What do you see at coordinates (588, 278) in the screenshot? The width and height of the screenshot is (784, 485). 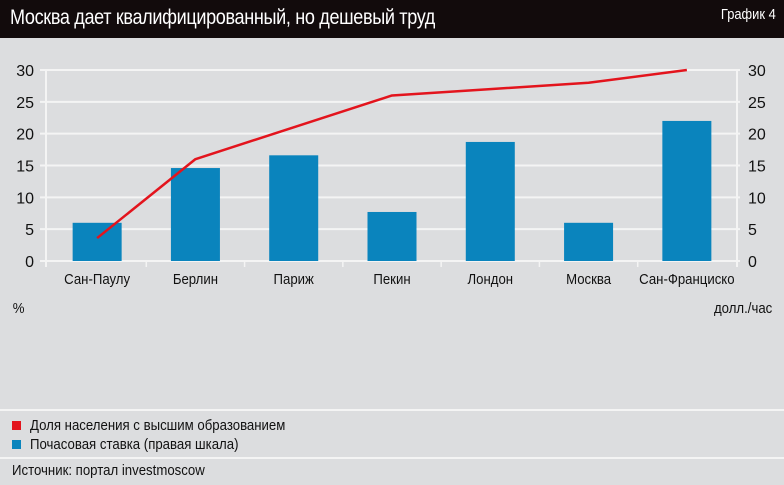 I see `x-category-label: Москва` at bounding box center [588, 278].